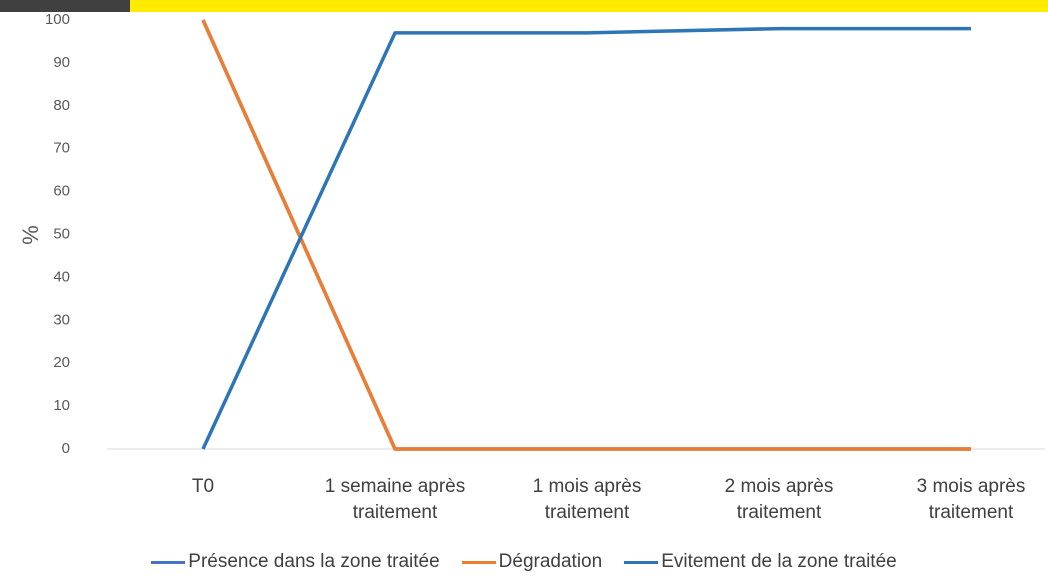 The width and height of the screenshot is (1048, 584). Describe the element at coordinates (61, 276) in the screenshot. I see `y-tick-label: 40` at that location.